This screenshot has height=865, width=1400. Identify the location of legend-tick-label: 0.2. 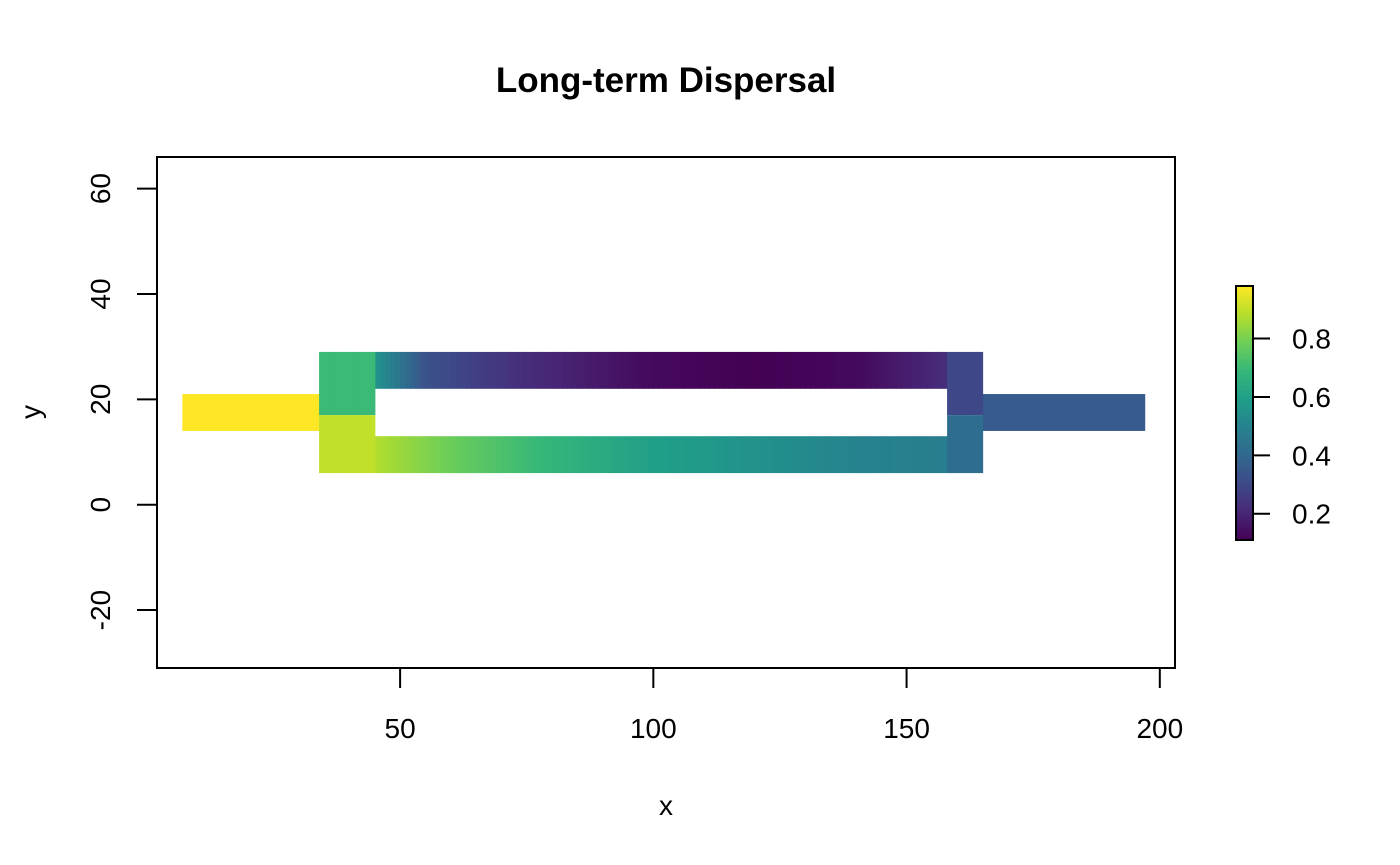
(1311, 514).